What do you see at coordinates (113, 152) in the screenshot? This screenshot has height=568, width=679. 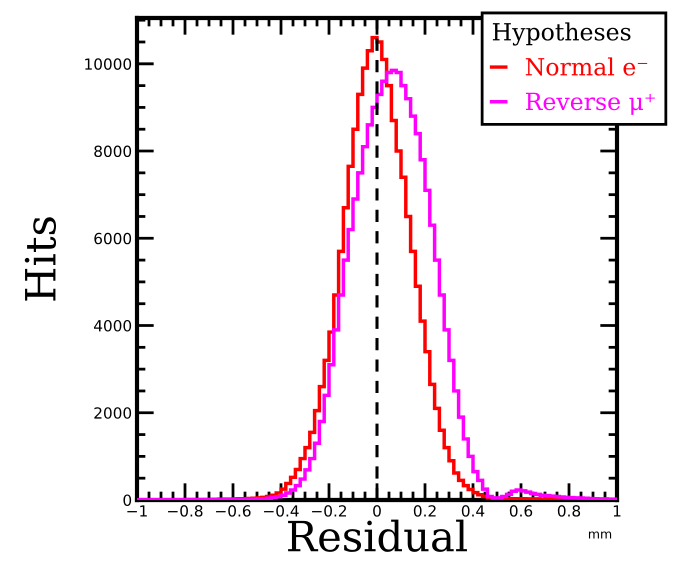 I see `y-tick-label: 8000` at bounding box center [113, 152].